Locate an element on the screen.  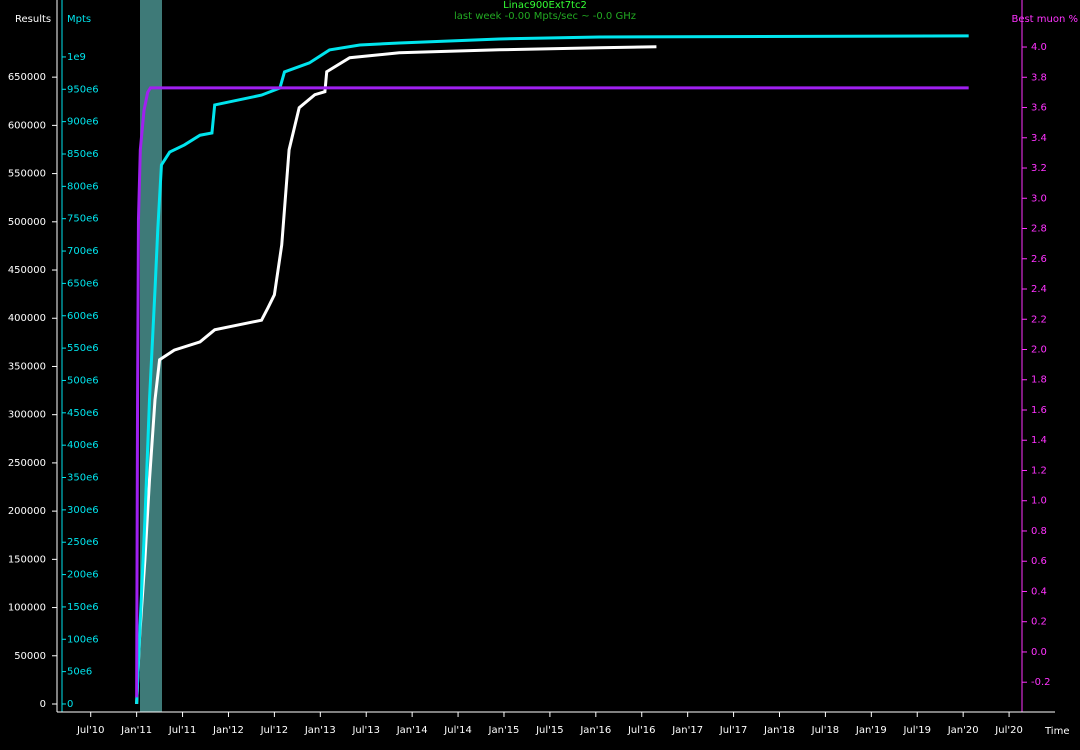
y2-tick-label: 350e6 is located at coordinates (83, 478).